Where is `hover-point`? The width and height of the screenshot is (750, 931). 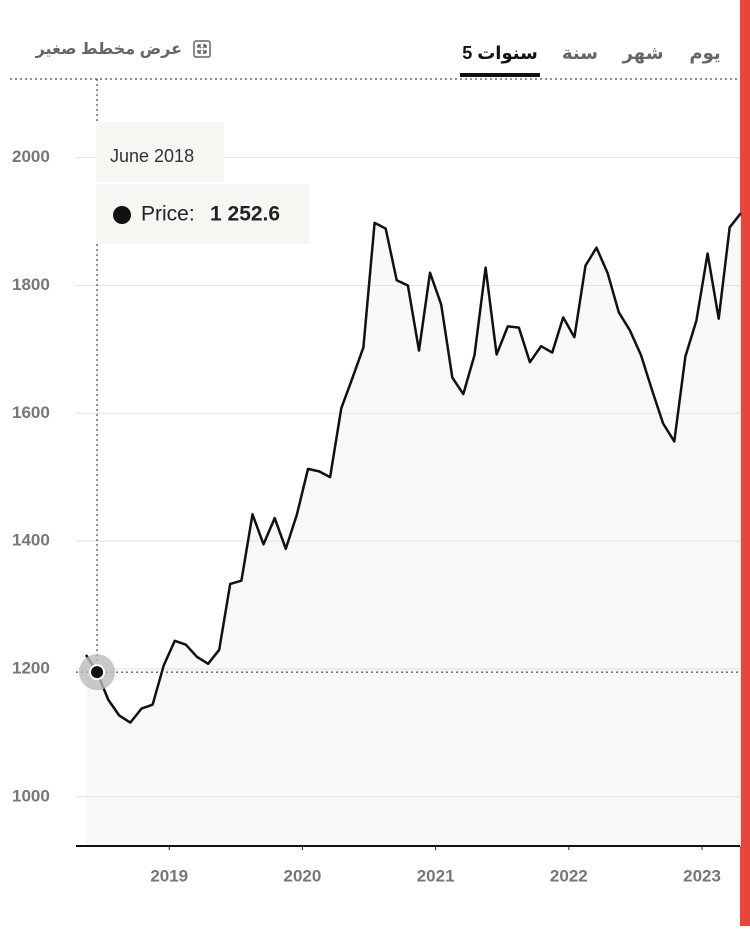 hover-point is located at coordinates (97, 672).